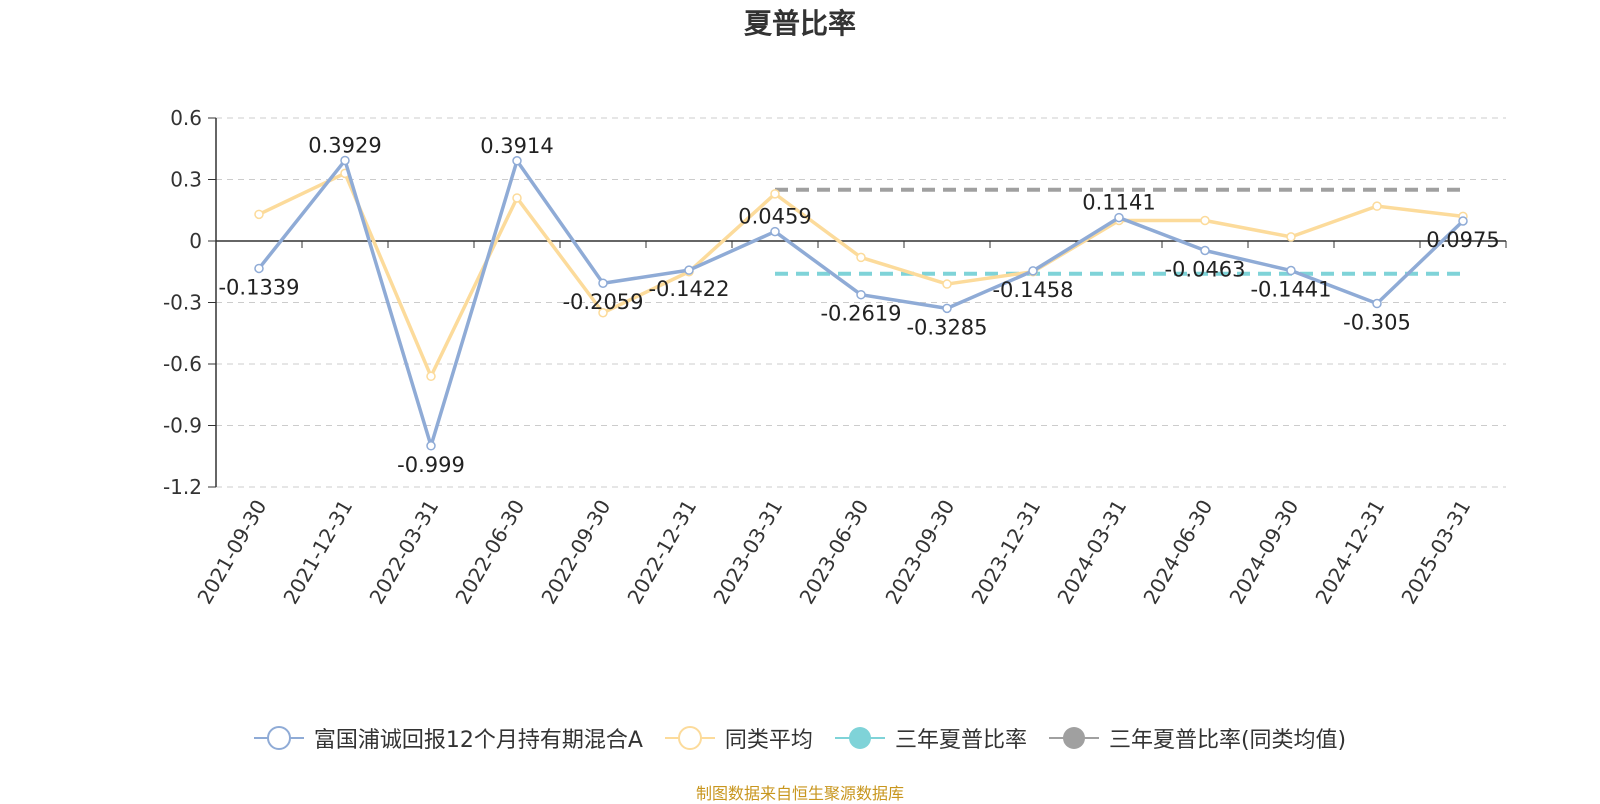 This screenshot has height=804, width=1600. I want to click on legend-item-three-year-sharpe: 三年夏普比率, so click(930, 738).